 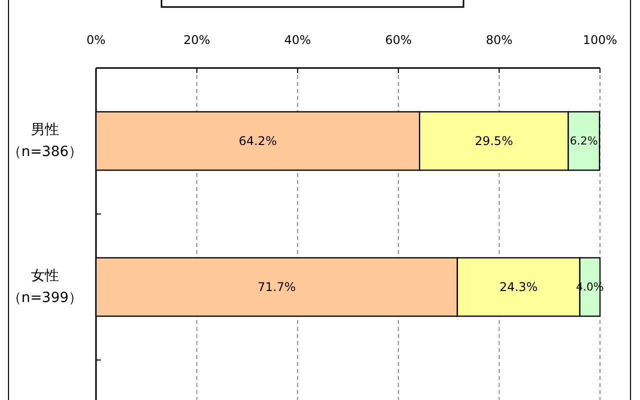 I want to click on y-tick-label: 女性（n=399）, so click(x=45, y=287).